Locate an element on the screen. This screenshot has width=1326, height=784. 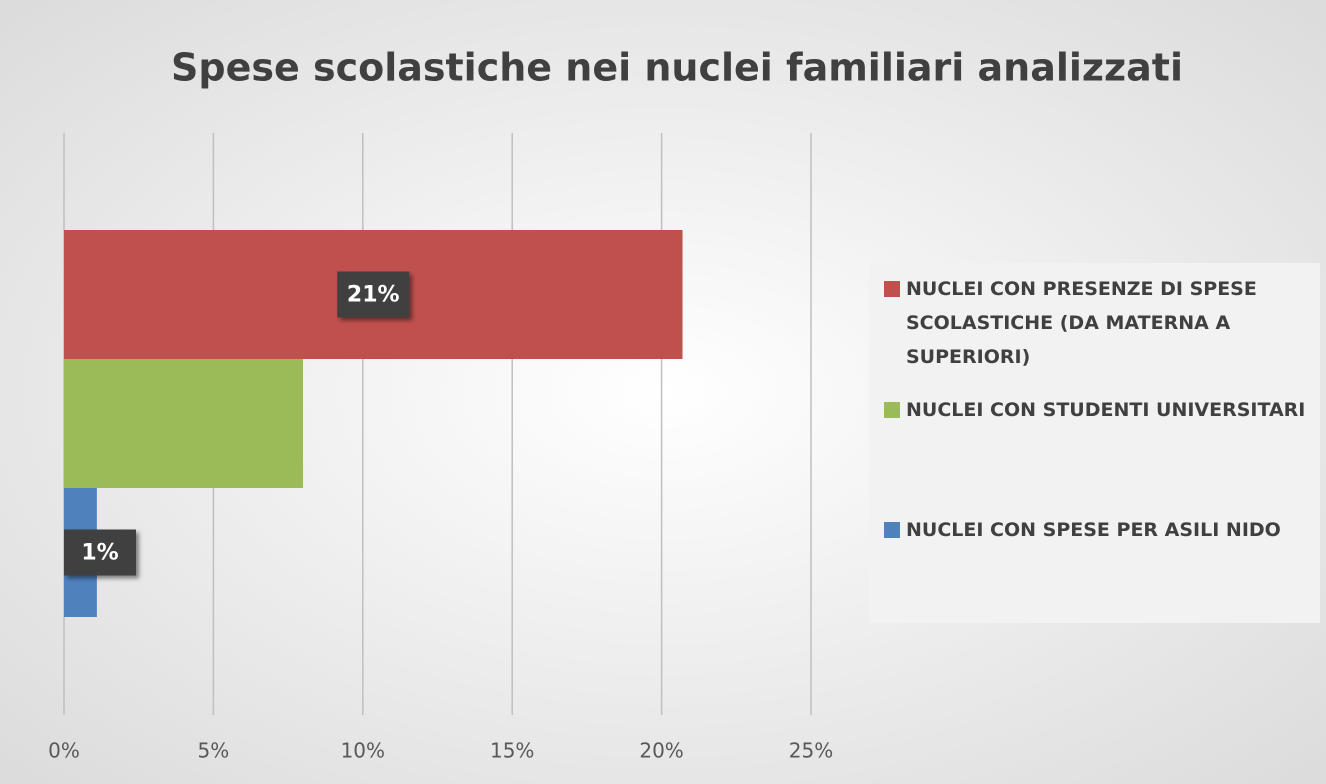
legend-label: NUCLEI CON STUDENTI UNIVERSITARI is located at coordinates (1106, 410).